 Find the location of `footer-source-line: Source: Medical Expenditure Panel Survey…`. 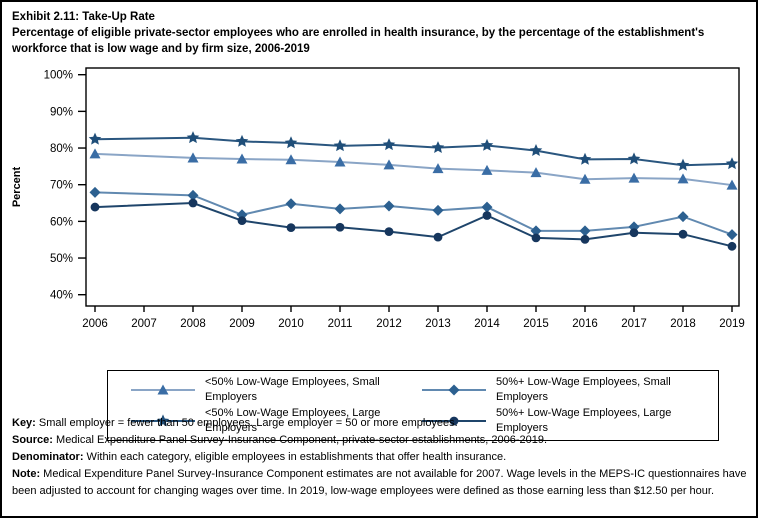

footer-source-line: Source: Medical Expenditure Panel Survey… is located at coordinates (382, 440).